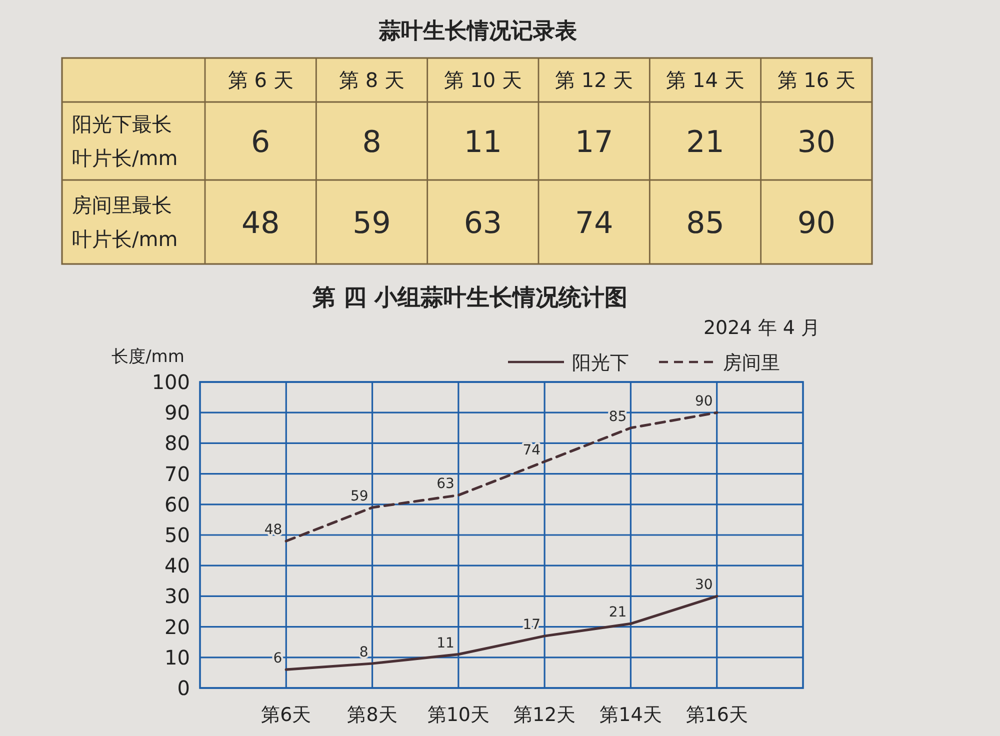 The image size is (1000, 736). Describe the element at coordinates (177, 443) in the screenshot. I see `y-tick-label: 80` at that location.